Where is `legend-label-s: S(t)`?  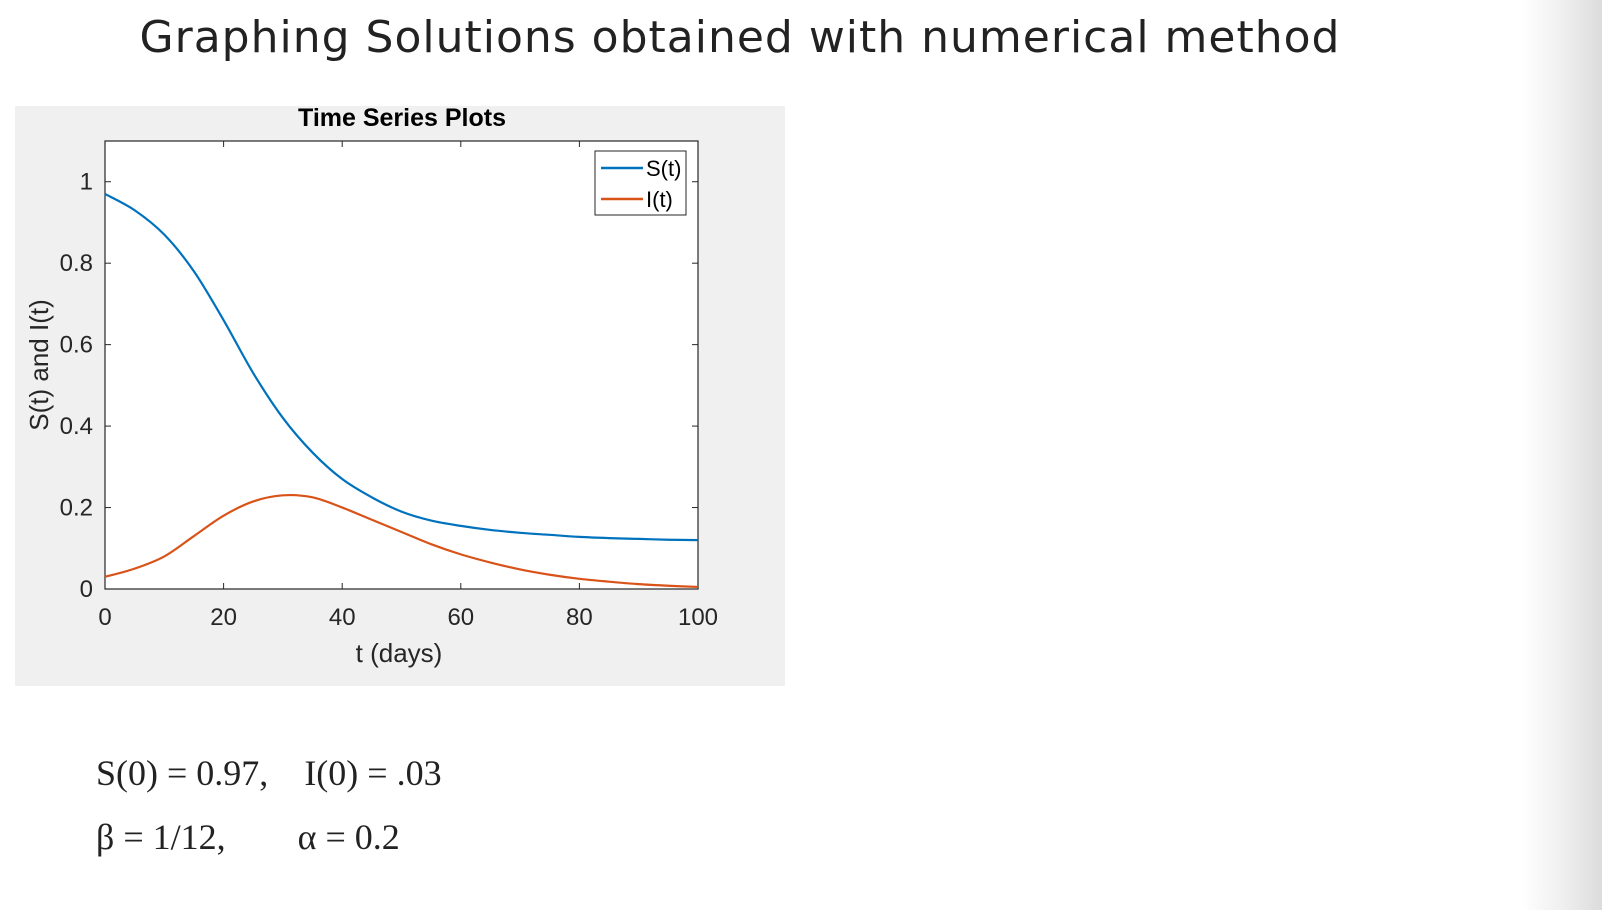
legend-label-s: S(t) is located at coordinates (663, 168).